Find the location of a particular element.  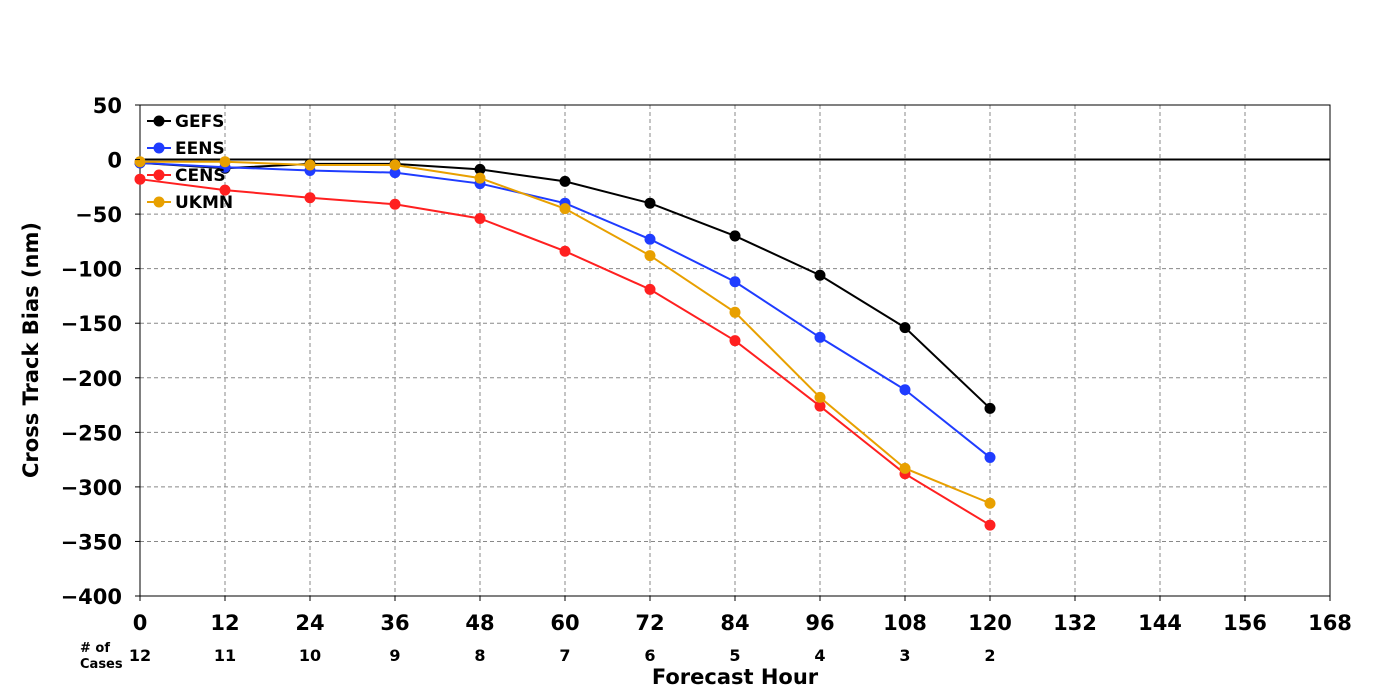

legend-item-ukmn: UKMN is located at coordinates (190, 203).